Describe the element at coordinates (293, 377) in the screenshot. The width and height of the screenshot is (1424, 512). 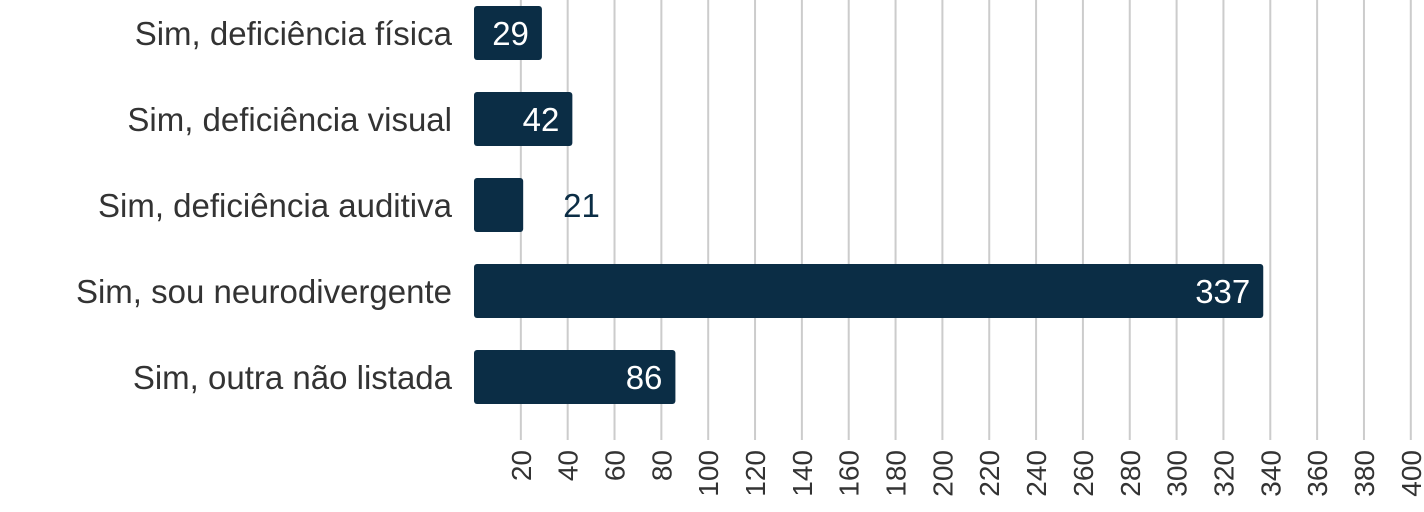
I see `category-label: Sim, outra não listada` at that location.